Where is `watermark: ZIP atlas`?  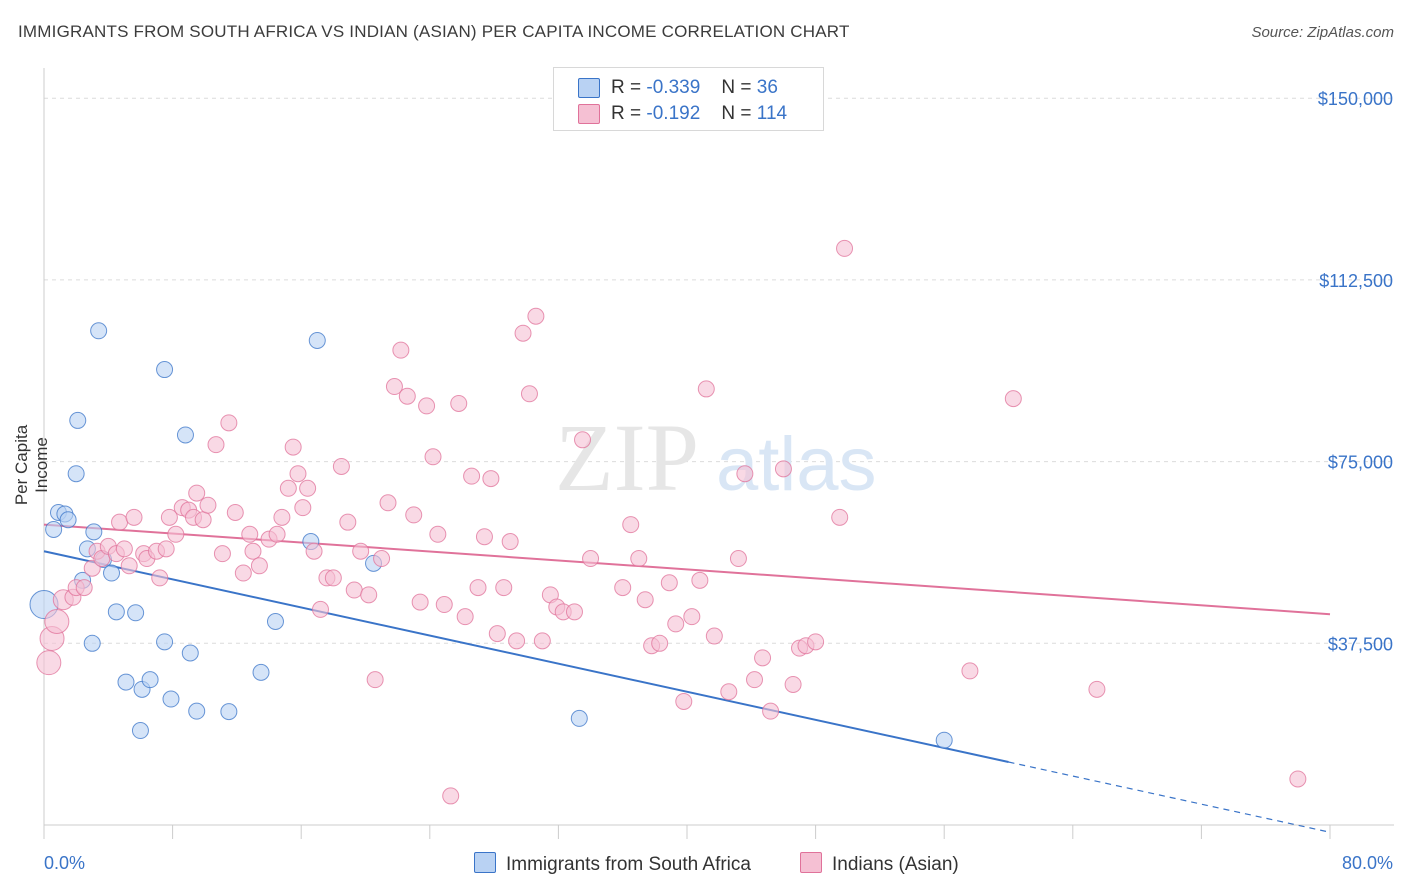 watermark: ZIP atlas is located at coordinates (716, 457).